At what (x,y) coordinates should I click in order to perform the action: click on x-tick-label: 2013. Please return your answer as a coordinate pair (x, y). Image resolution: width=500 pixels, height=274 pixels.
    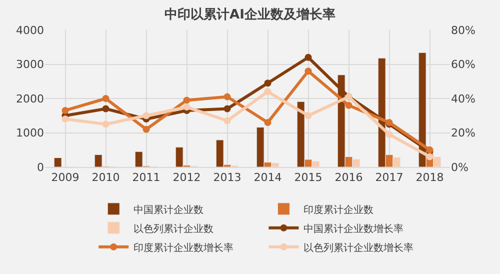
    Looking at the image, I should click on (227, 177).